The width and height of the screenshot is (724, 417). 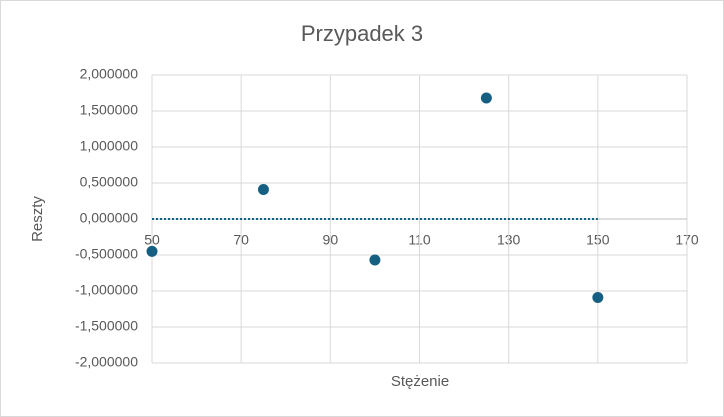 What do you see at coordinates (109, 74) in the screenshot?
I see `y-tick-label: 2,000000` at bounding box center [109, 74].